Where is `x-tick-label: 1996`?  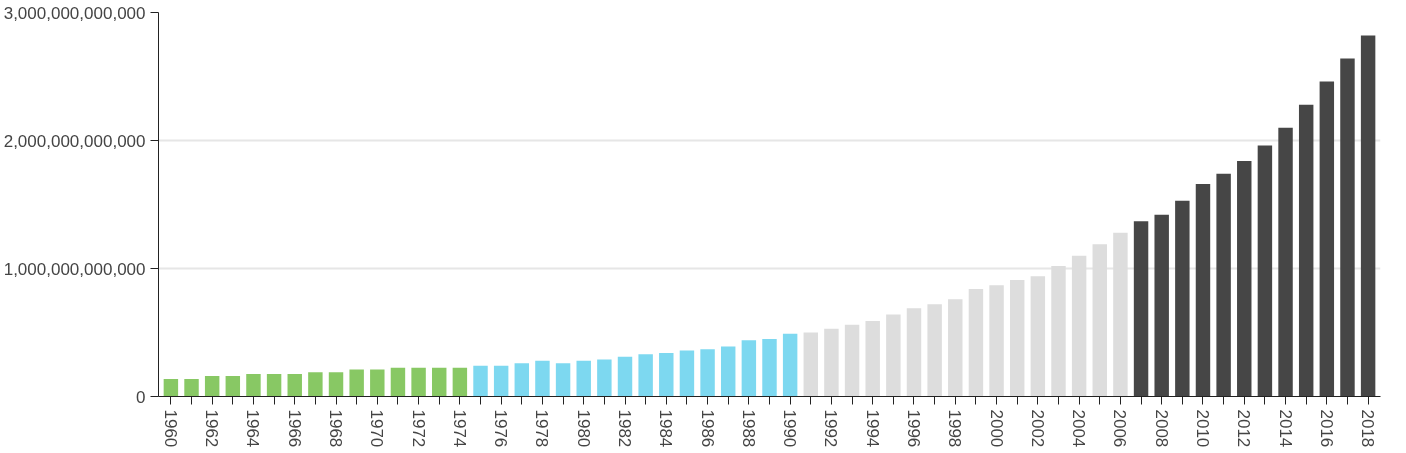
x-tick-label: 1996 is located at coordinates (913, 428).